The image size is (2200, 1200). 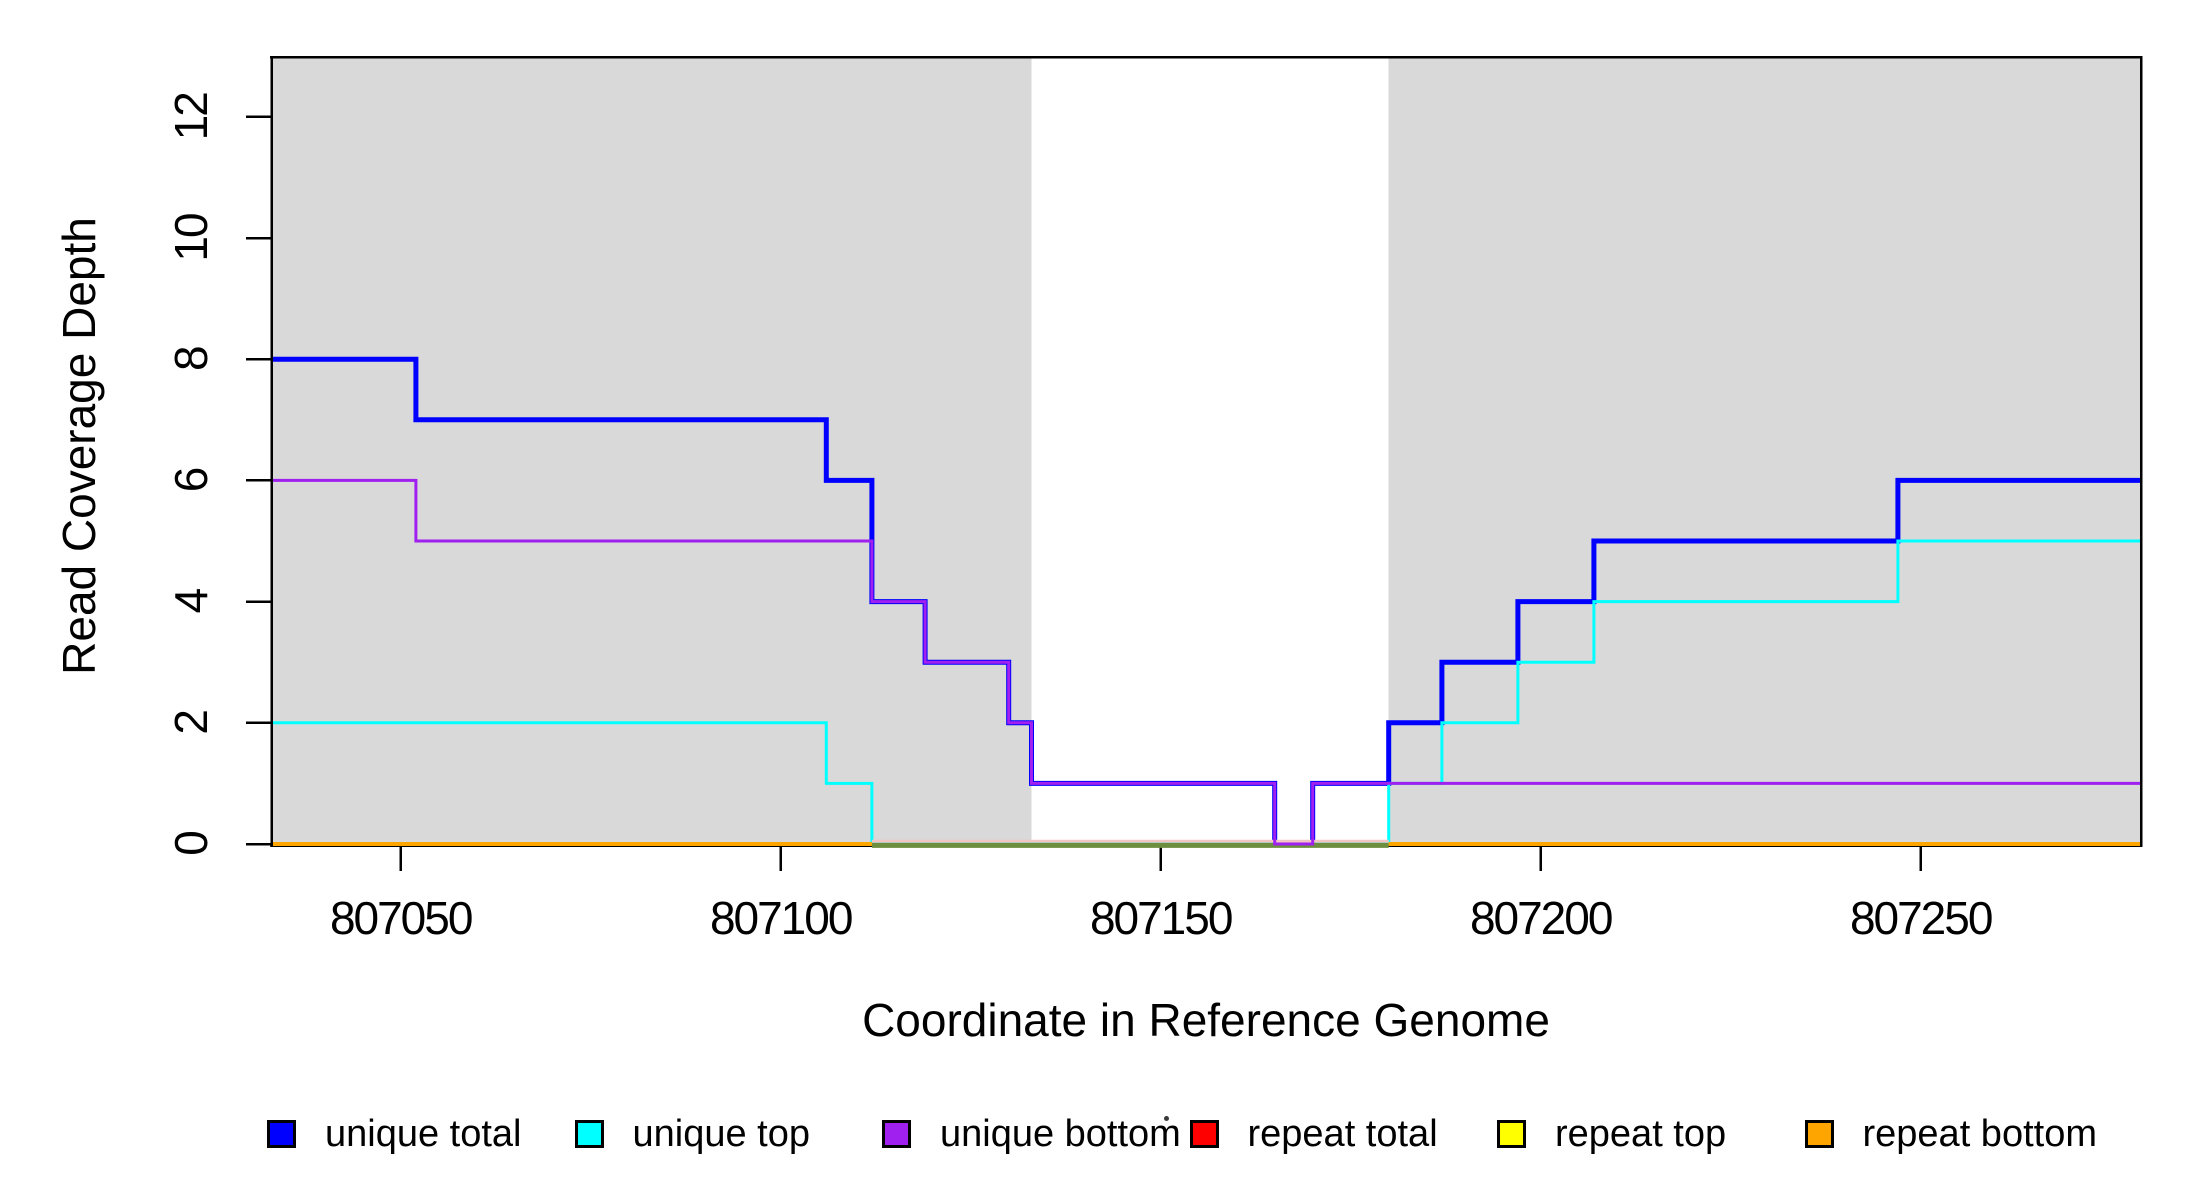 What do you see at coordinates (721, 1133) in the screenshot?
I see `legend-label: unique top` at bounding box center [721, 1133].